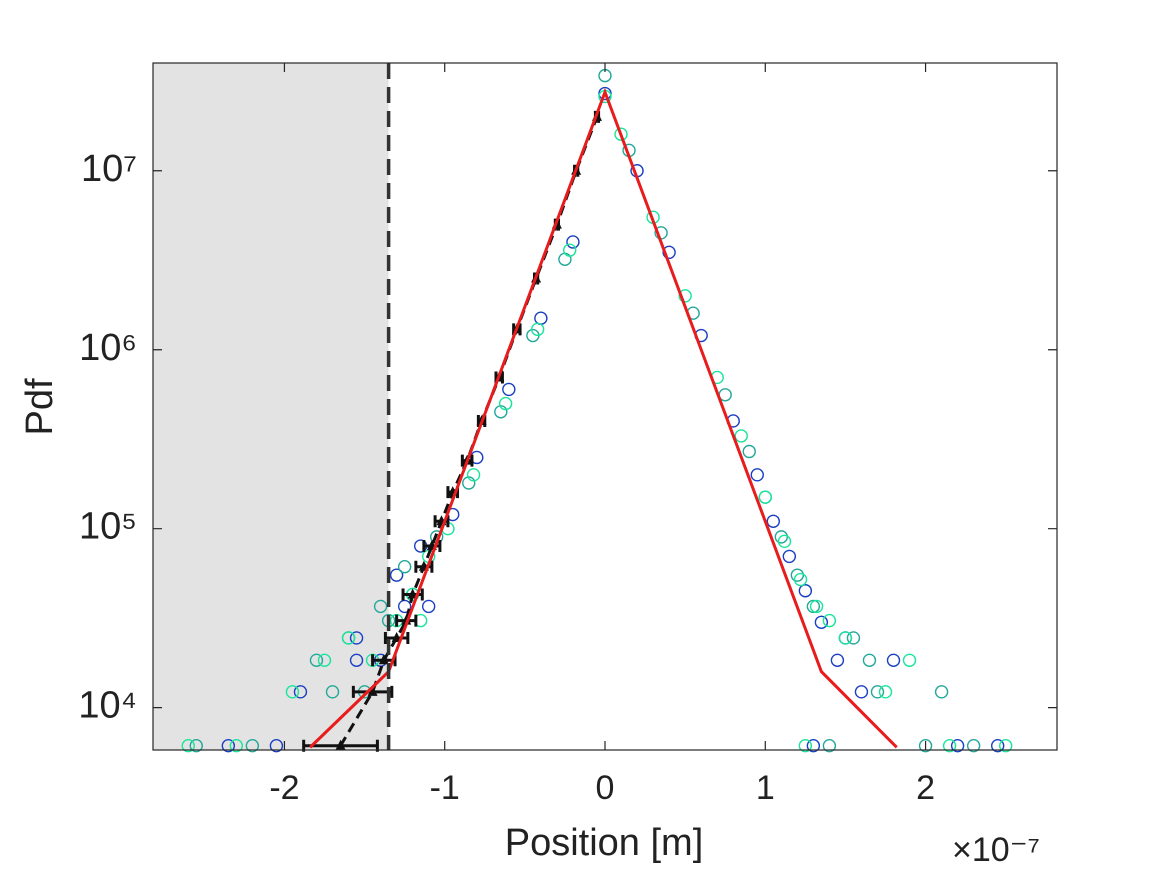 Image resolution: width=1167 pixels, height=875 pixels. I want to click on x-tick-label: -2, so click(284, 788).